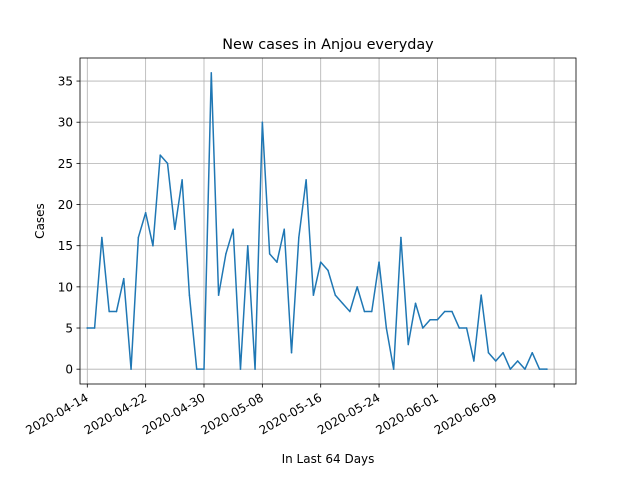 The image size is (640, 480). I want to click on y-tick-label: 20, so click(65, 205).